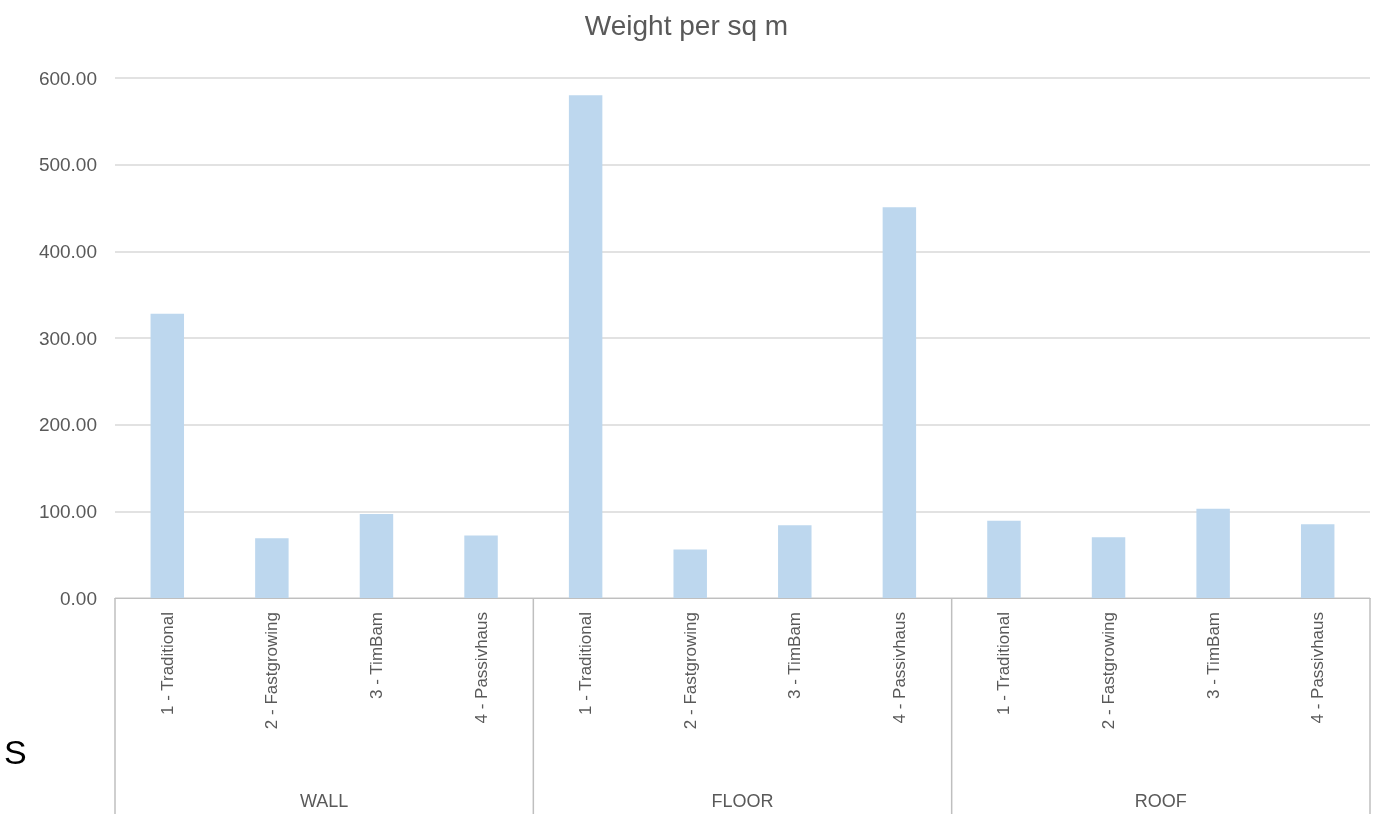 This screenshot has width=1373, height=814. What do you see at coordinates (78, 598) in the screenshot?
I see `y-tick-label: 0.00` at bounding box center [78, 598].